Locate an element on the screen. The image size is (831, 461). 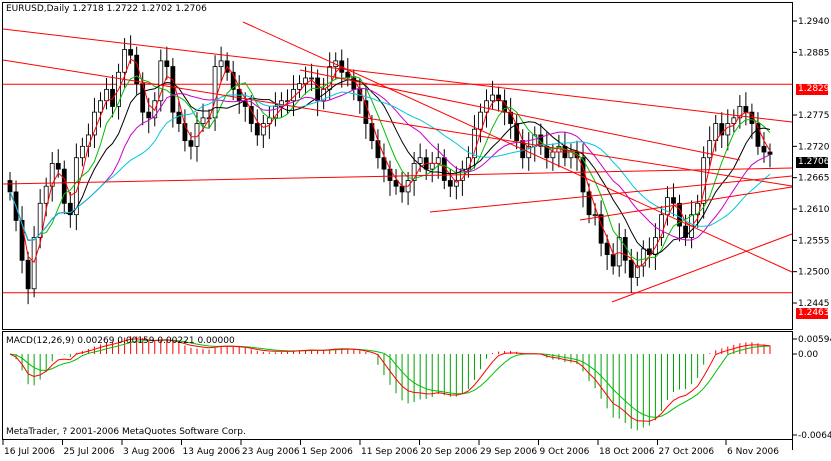
symbol-header: EURUSD,Daily 1.2718 1.2722 1.2702 1.2706 is located at coordinates (106, 9).